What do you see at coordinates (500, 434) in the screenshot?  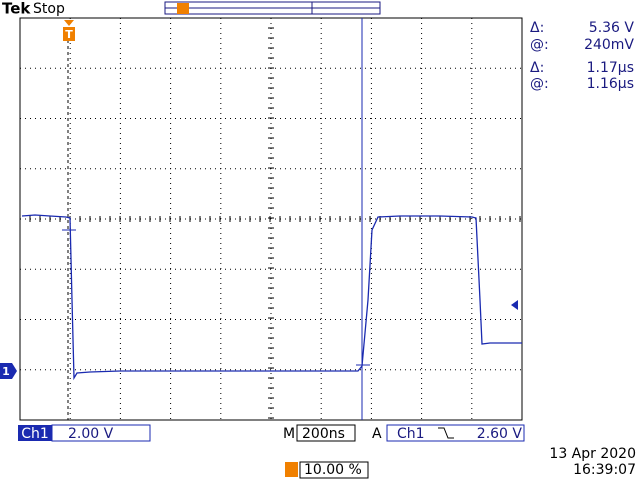 I see `trigger-level: 2.60 V` at bounding box center [500, 434].